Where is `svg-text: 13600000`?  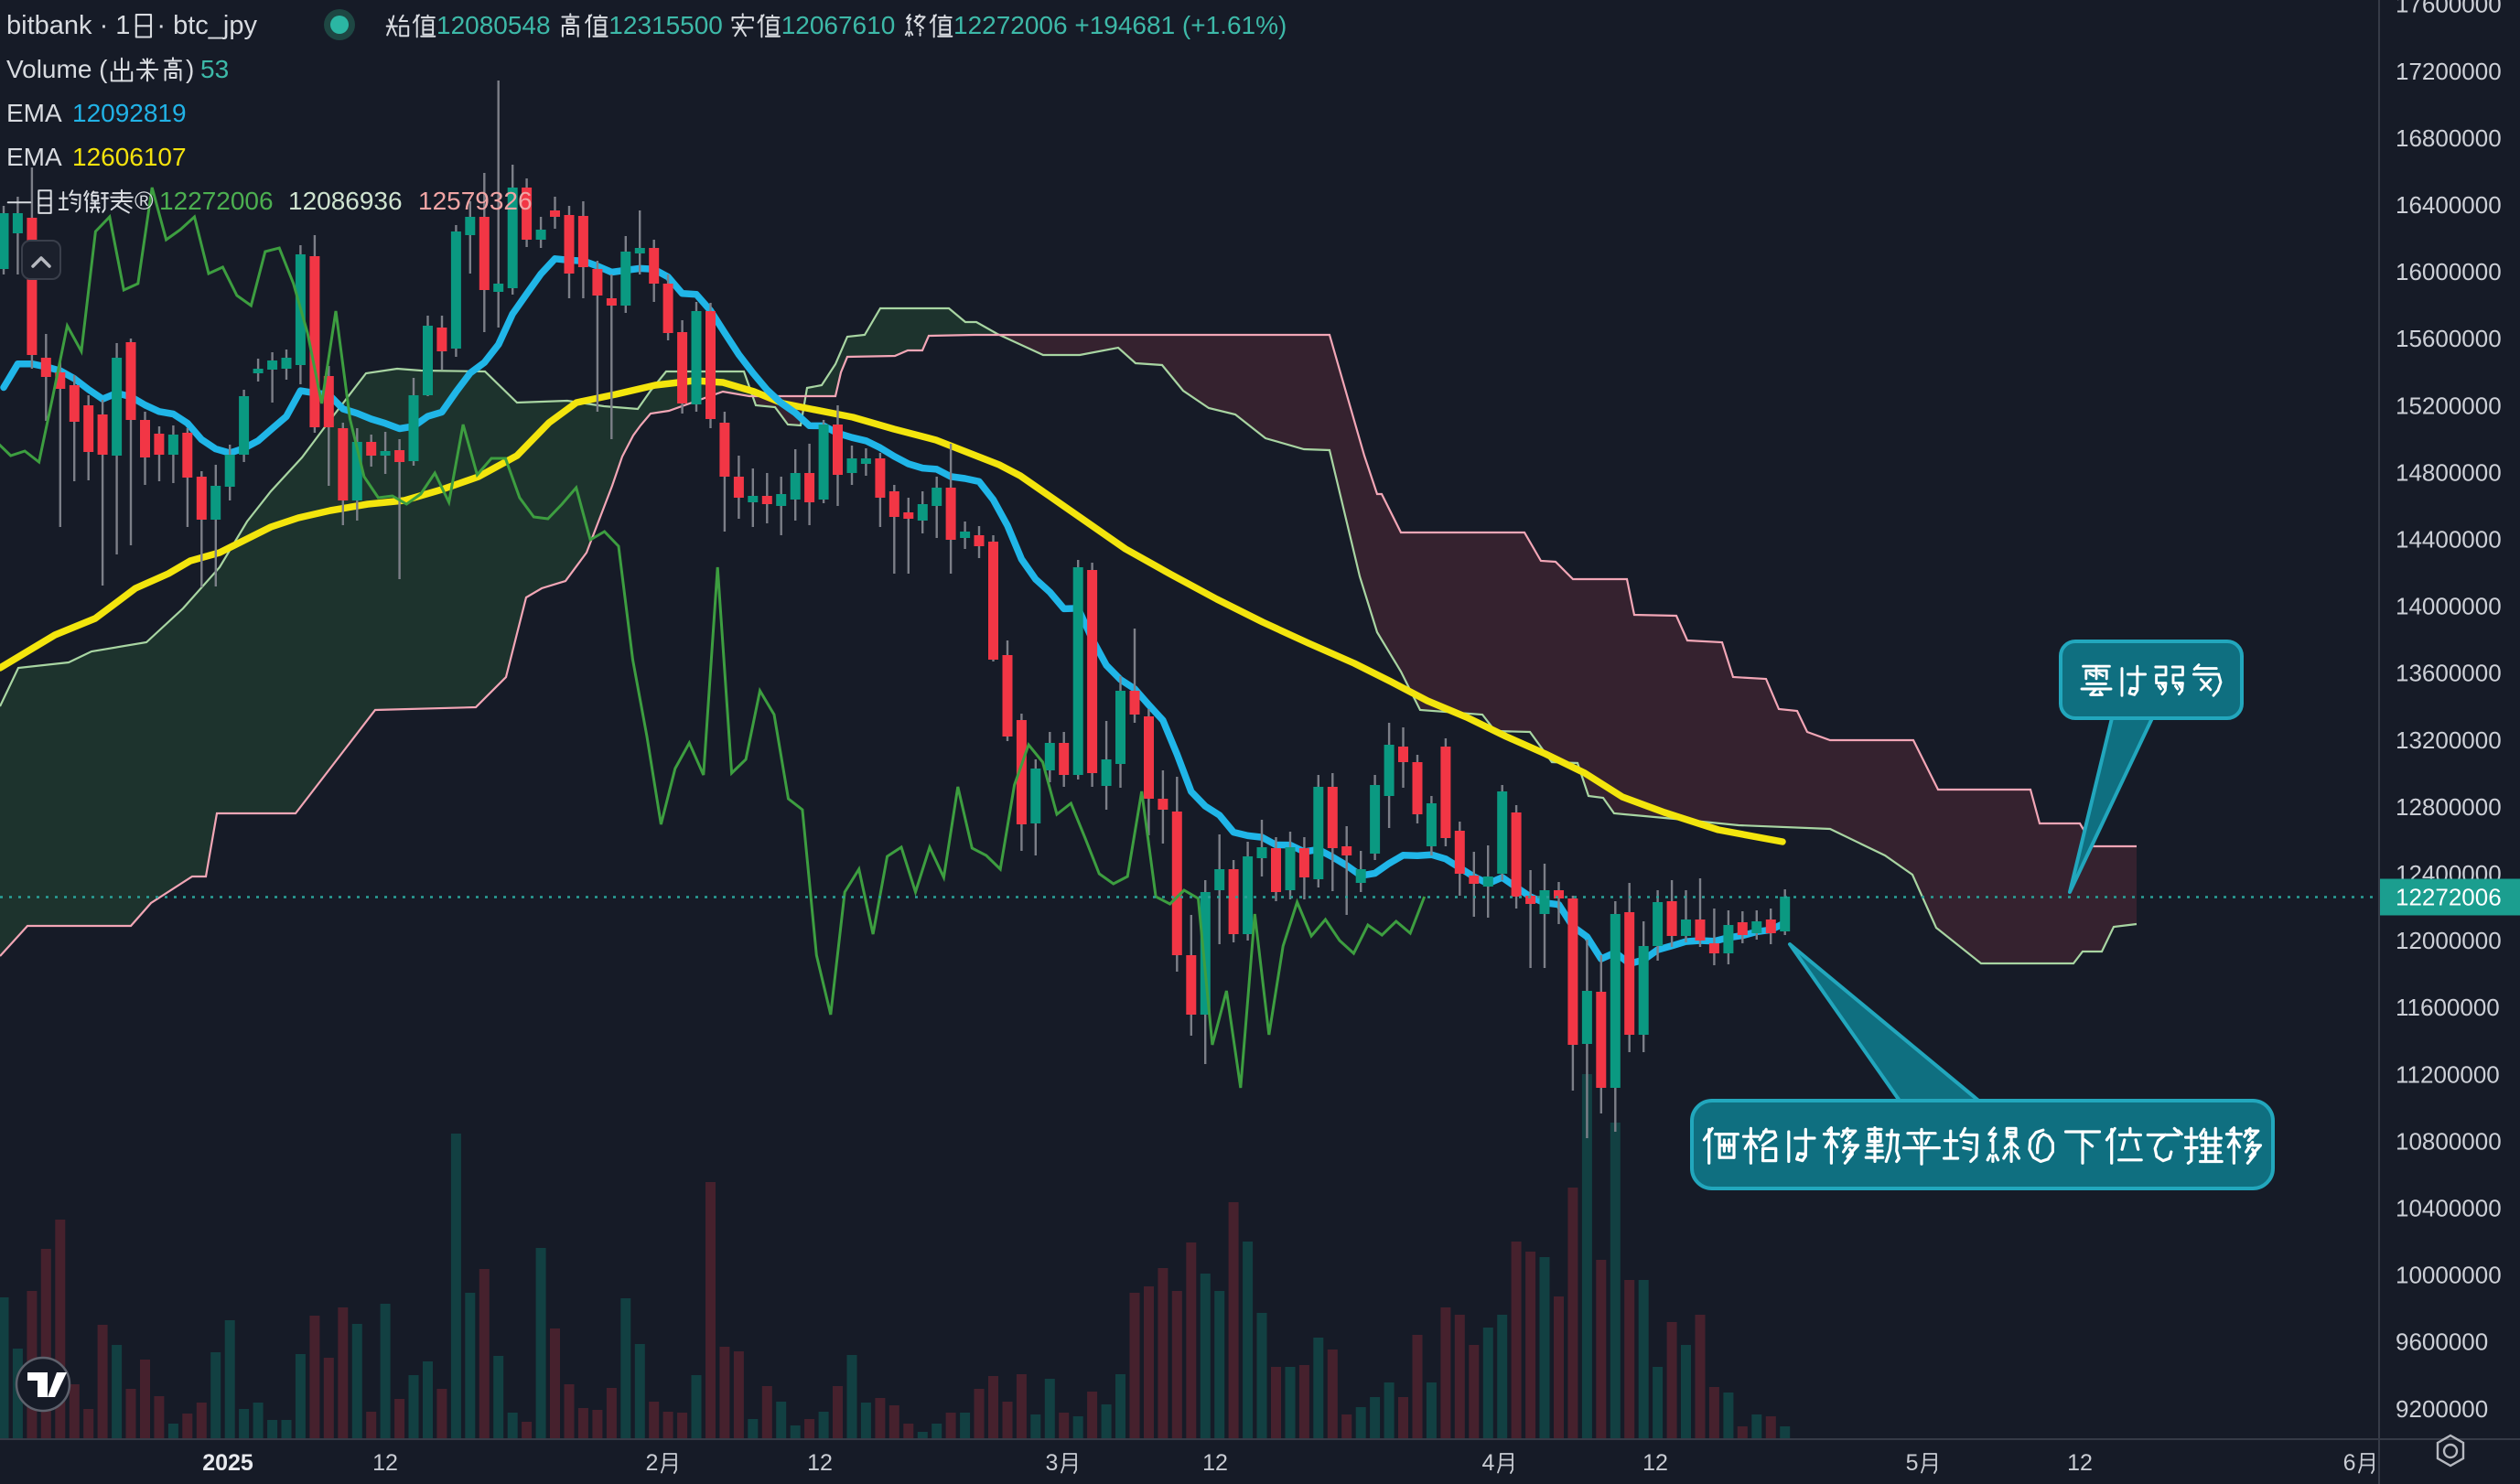
svg-text: 13600000 is located at coordinates (2449, 673).